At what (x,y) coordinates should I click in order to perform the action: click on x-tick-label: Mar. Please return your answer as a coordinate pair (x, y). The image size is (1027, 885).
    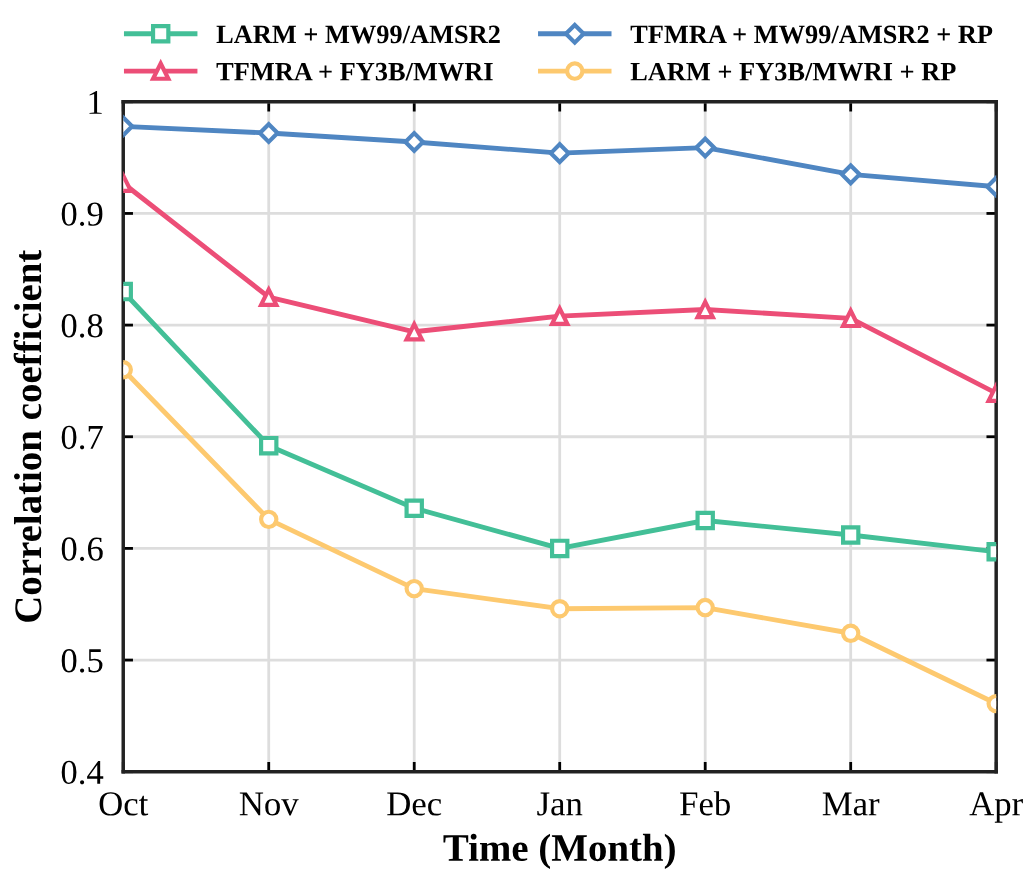
    Looking at the image, I should click on (851, 804).